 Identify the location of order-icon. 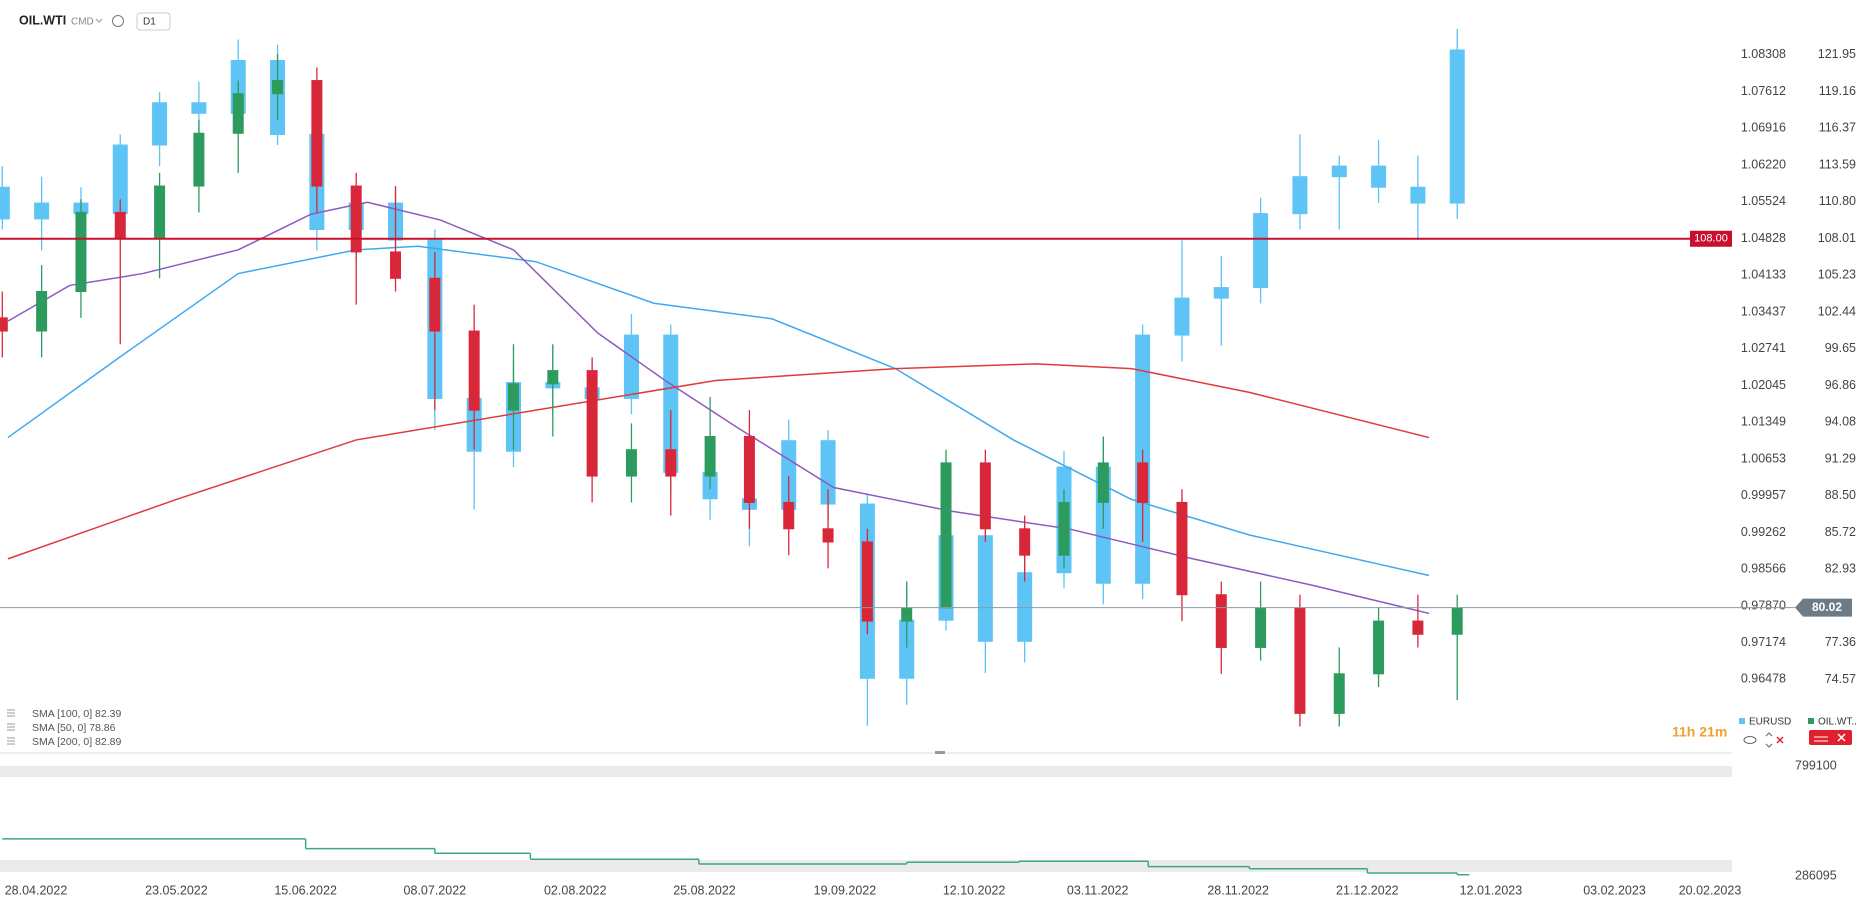
(1769, 740).